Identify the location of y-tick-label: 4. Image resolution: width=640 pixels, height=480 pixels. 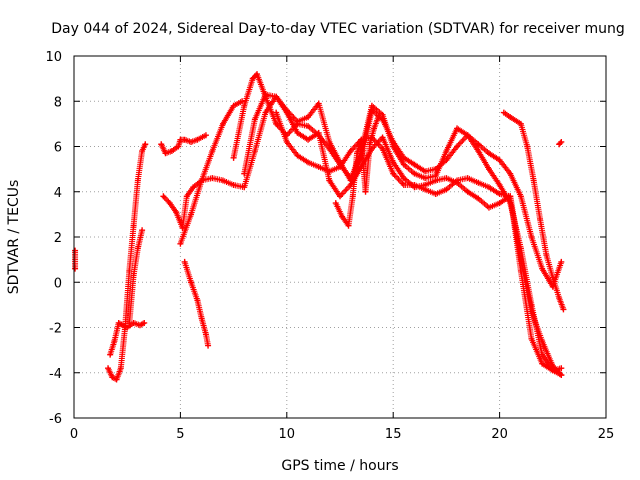
(58, 193).